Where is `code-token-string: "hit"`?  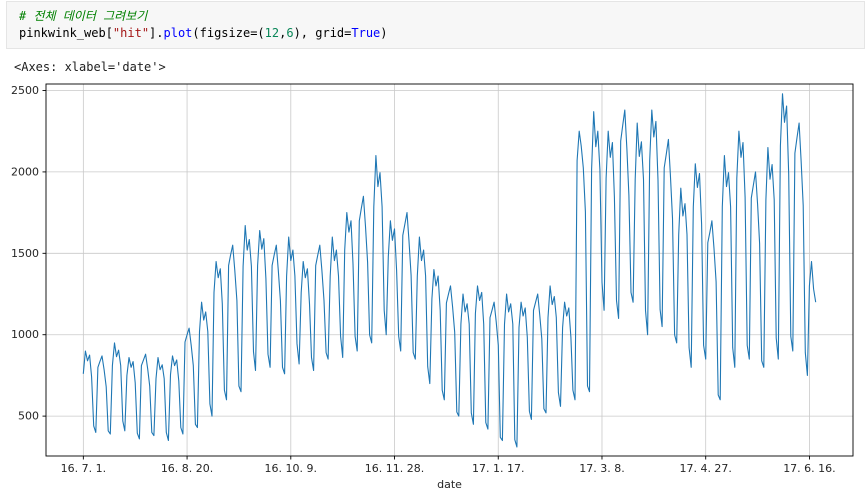 code-token-string: "hit" is located at coordinates (131, 33).